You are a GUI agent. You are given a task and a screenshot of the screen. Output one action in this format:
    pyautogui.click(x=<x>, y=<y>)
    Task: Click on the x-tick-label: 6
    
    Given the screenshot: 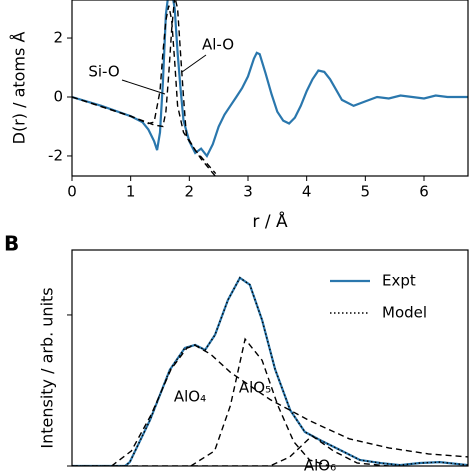 What is the action you would take?
    pyautogui.click(x=424, y=192)
    